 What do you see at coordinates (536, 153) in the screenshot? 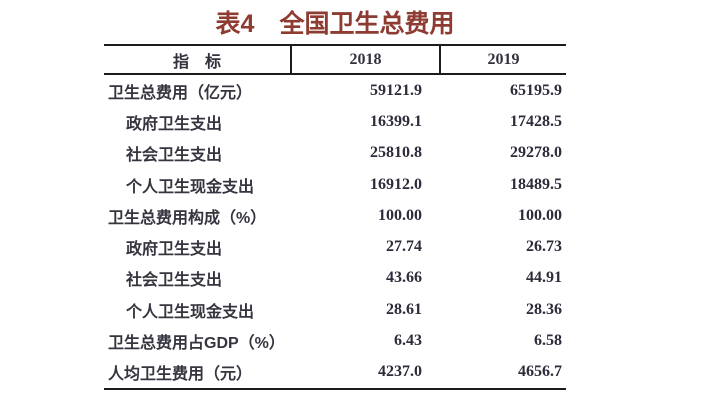
I see `value-2019: 29278.0` at bounding box center [536, 153].